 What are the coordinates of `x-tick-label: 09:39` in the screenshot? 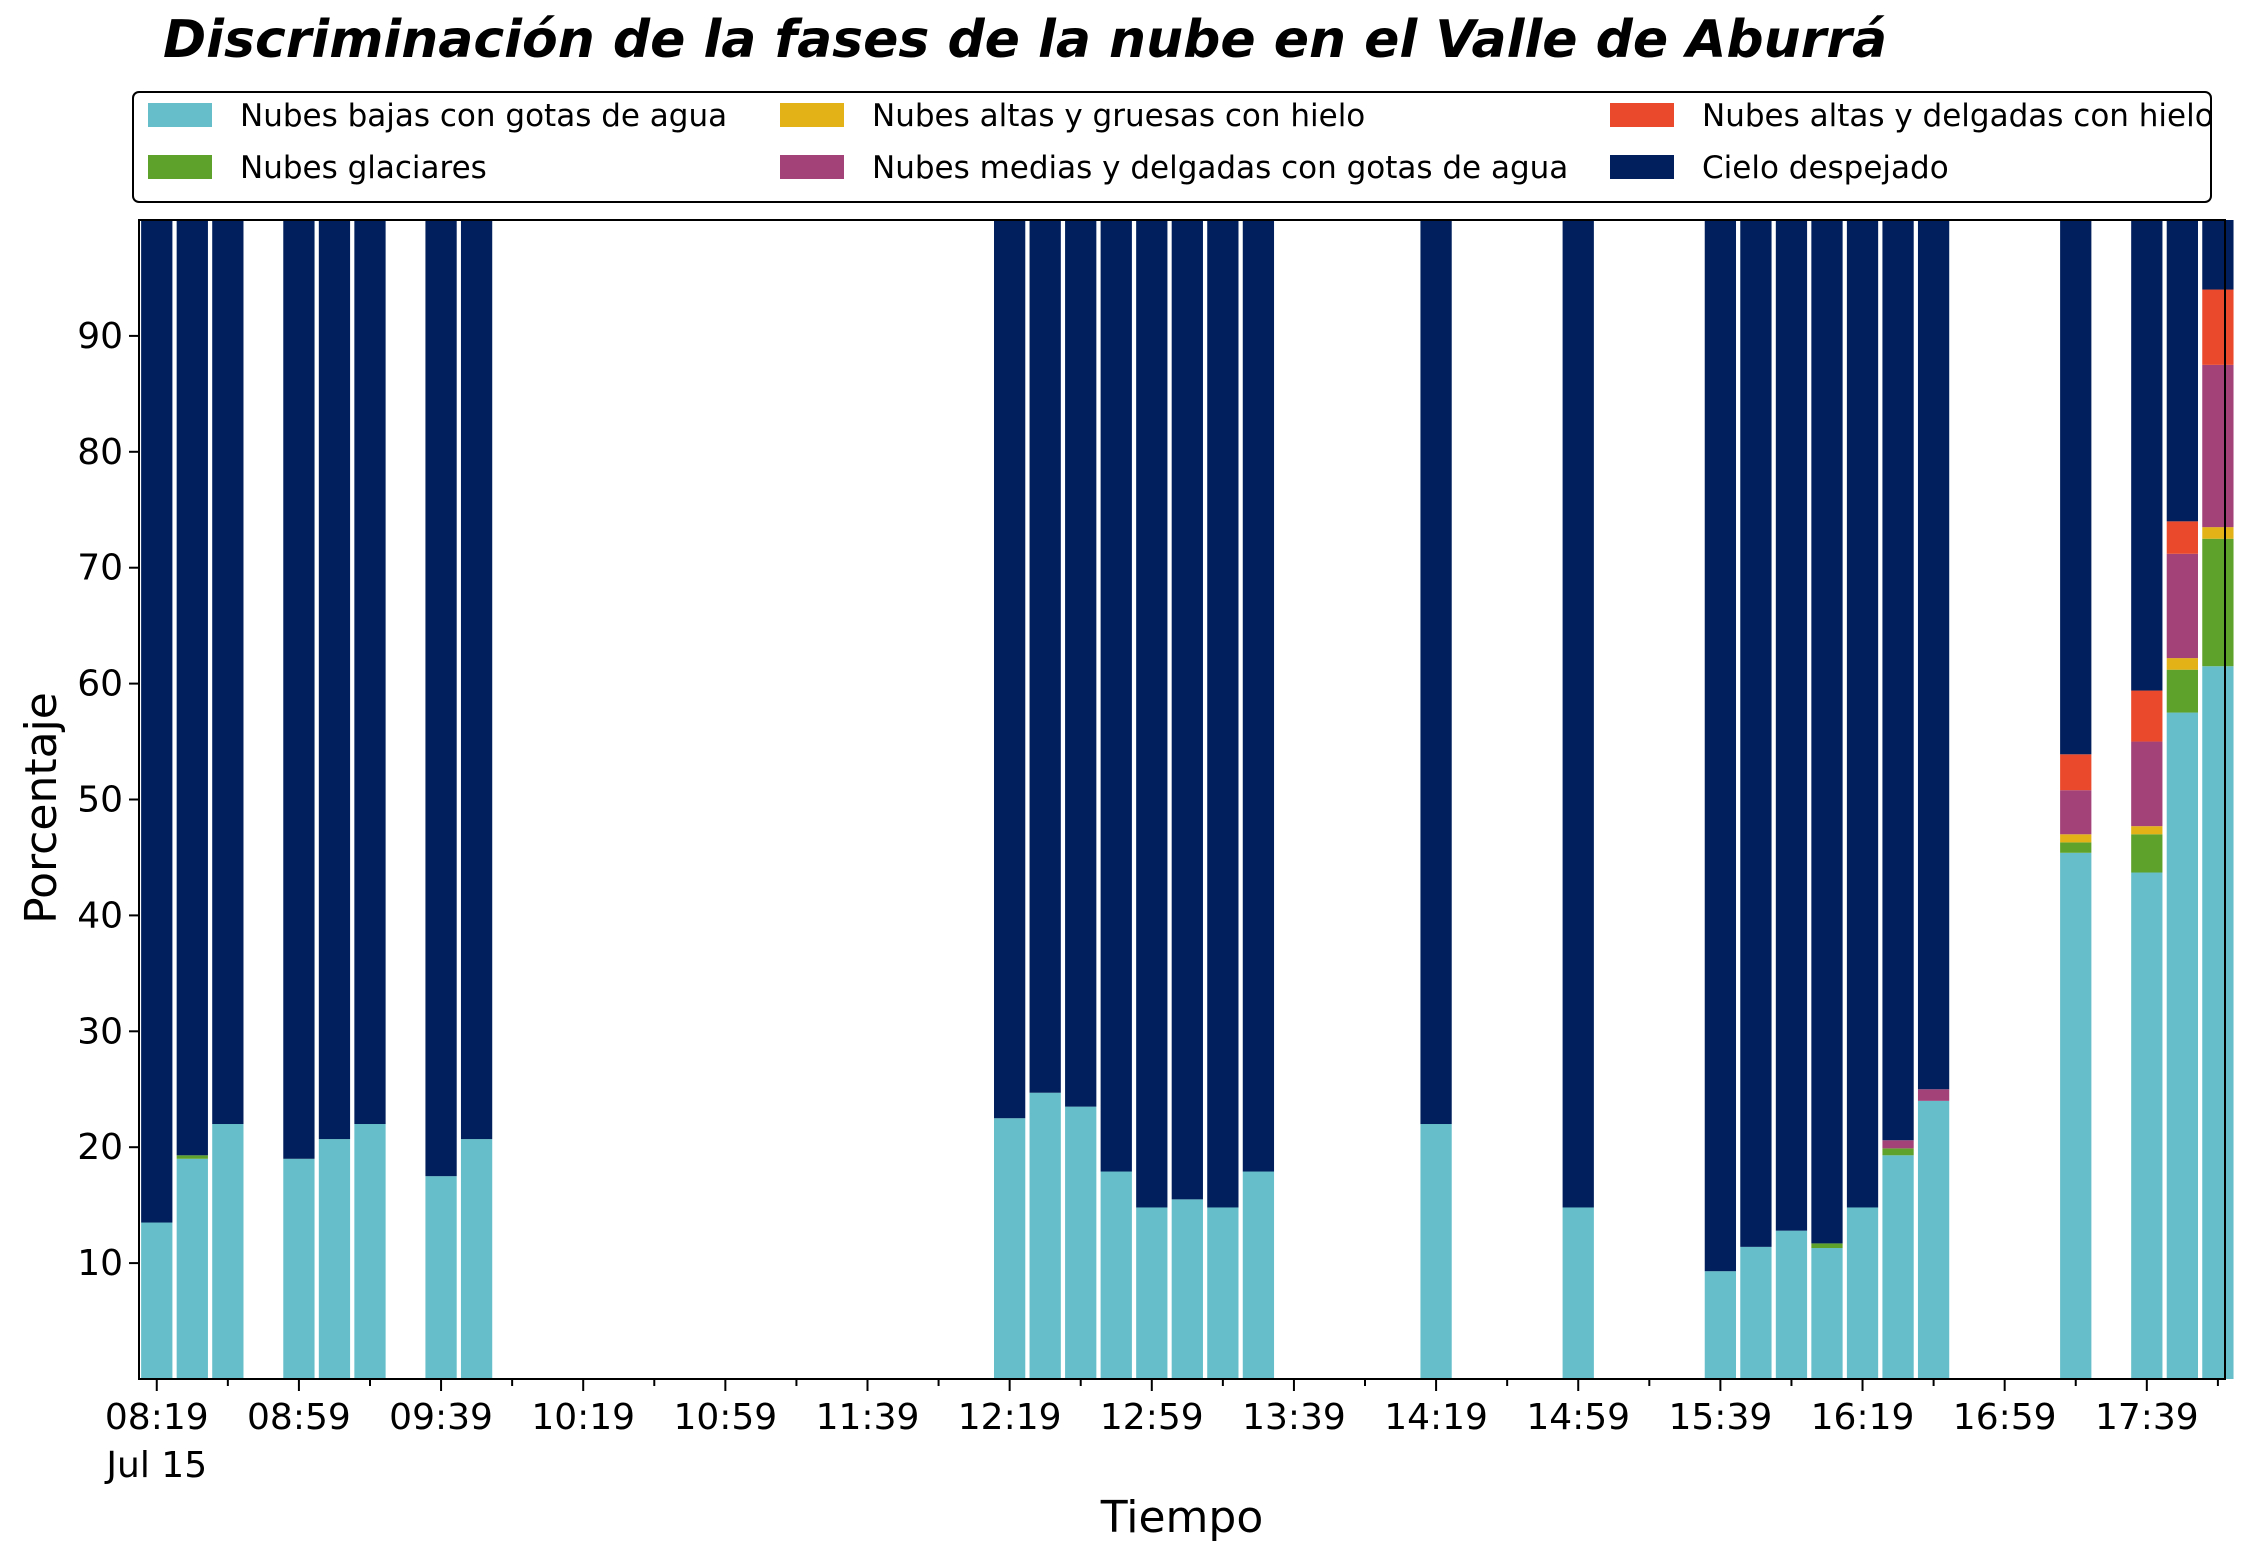 It's located at (441, 1417).